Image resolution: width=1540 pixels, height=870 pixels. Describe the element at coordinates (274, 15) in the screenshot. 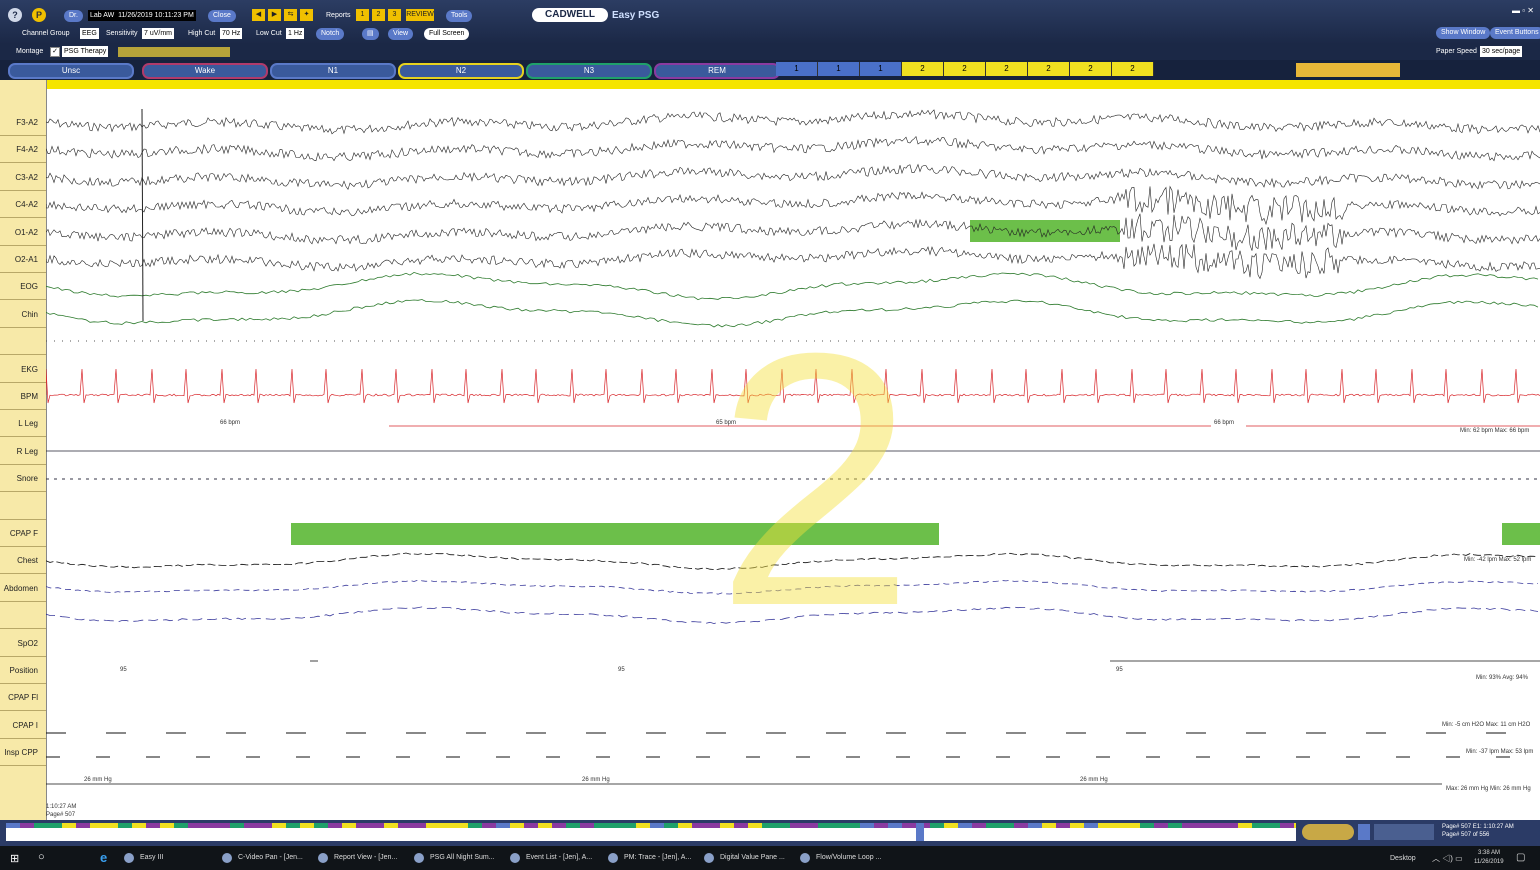

I see `next-page-icon: ▶` at that location.